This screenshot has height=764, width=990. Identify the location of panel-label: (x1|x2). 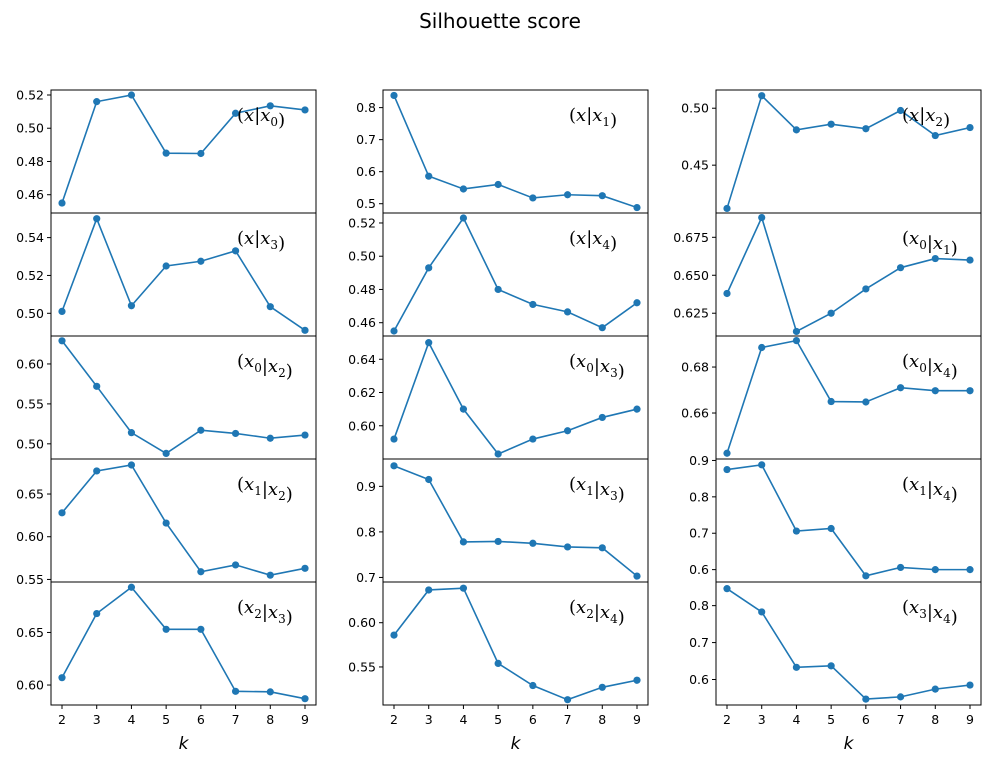
(265, 489).